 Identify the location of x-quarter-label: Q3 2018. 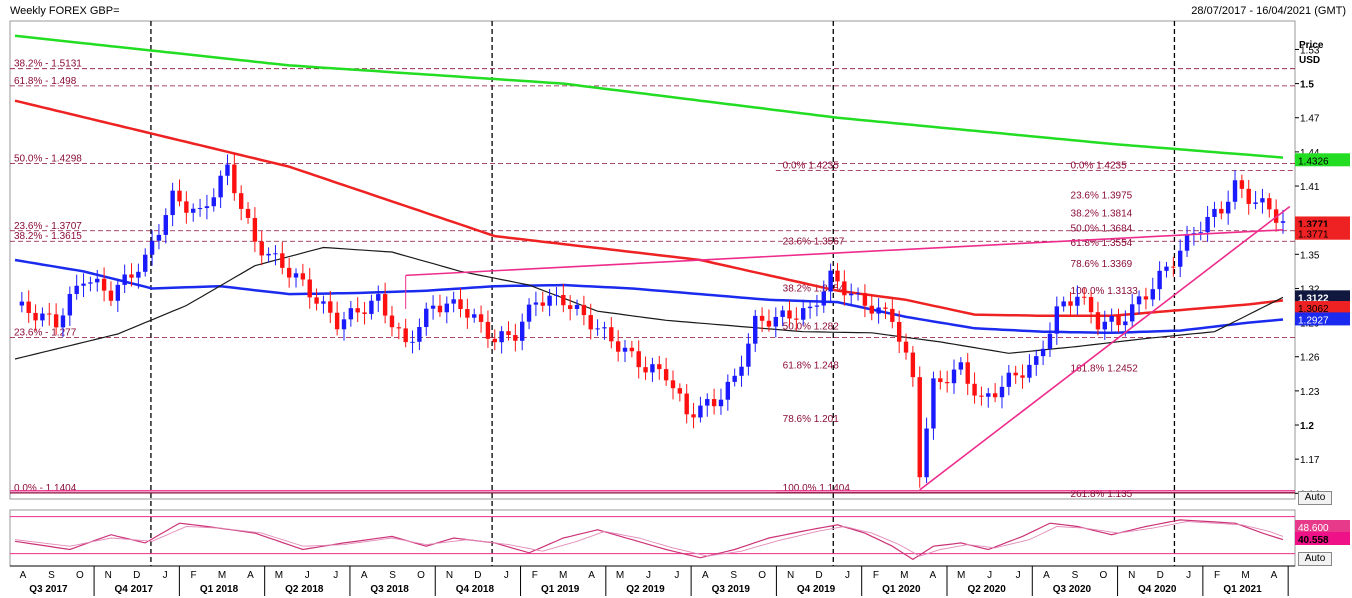
(389, 589).